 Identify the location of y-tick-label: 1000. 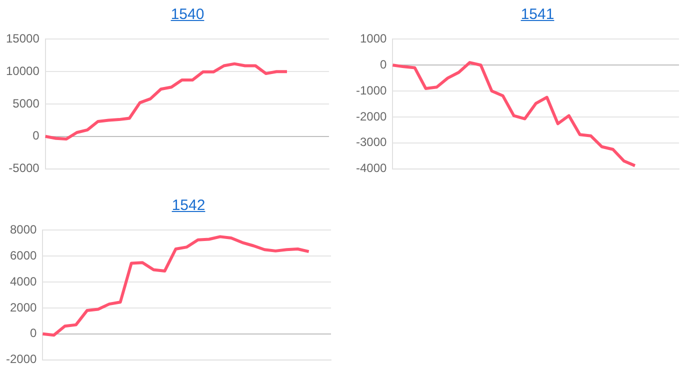
(374, 39).